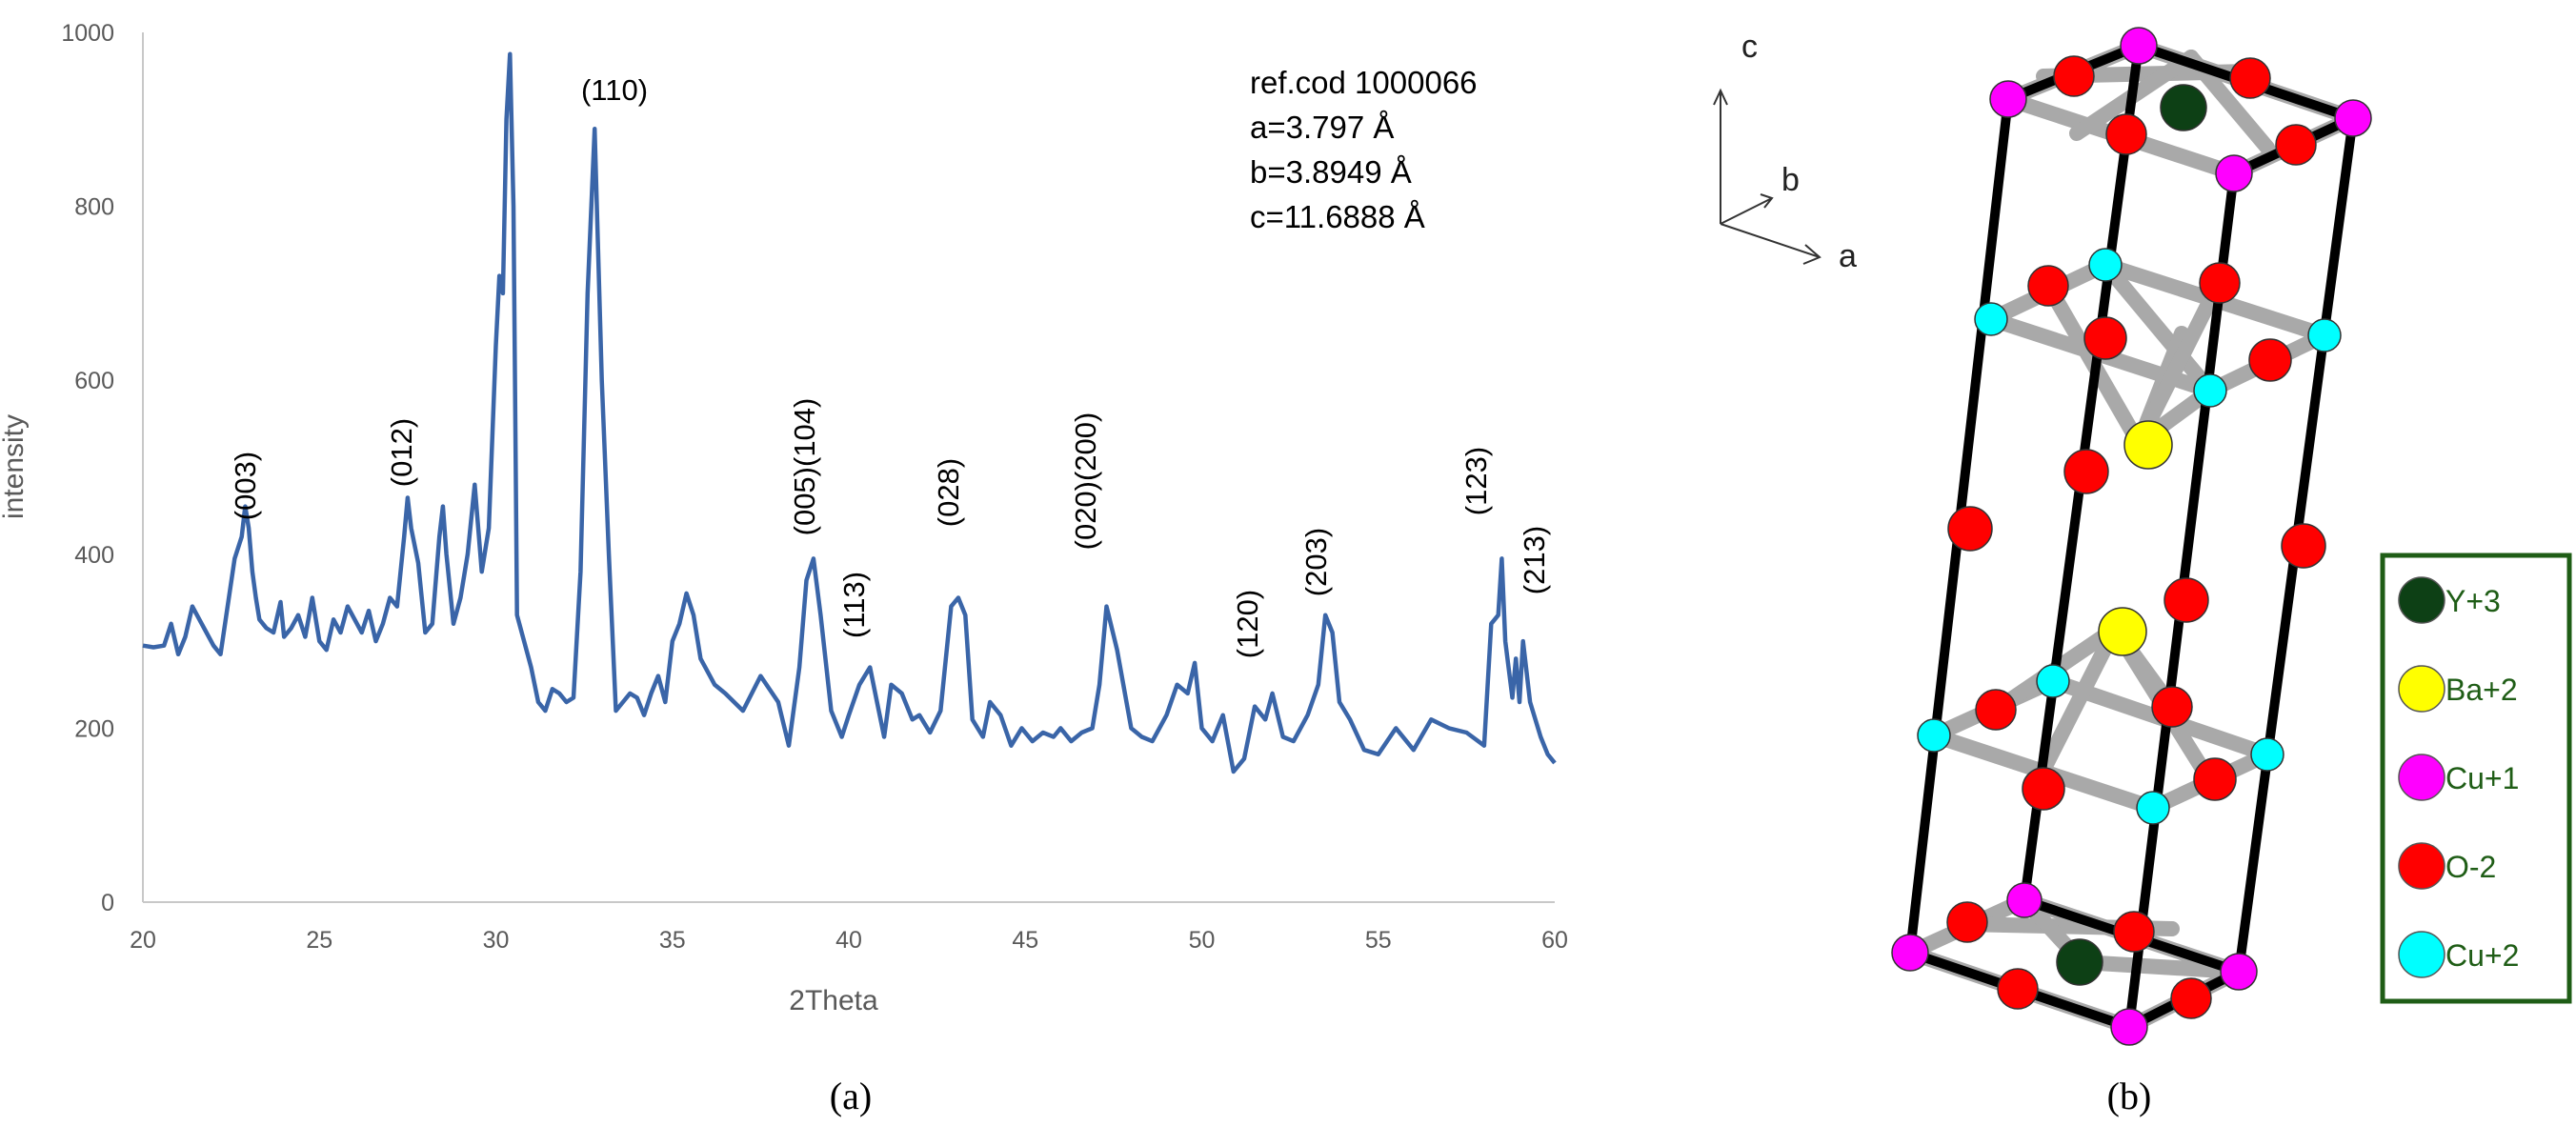 The image size is (2576, 1126). Describe the element at coordinates (948, 492) in the screenshot. I see `peak-label-028: (028)` at that location.